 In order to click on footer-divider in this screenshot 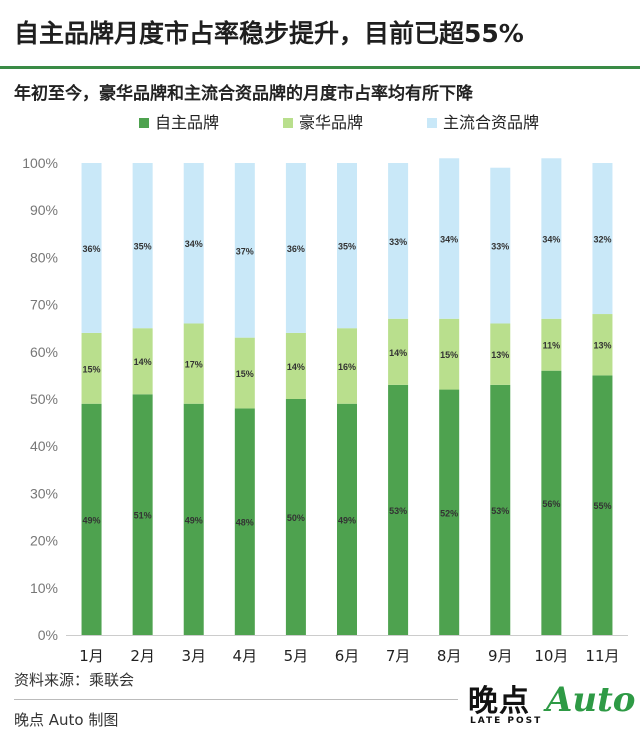, I will do `click(236, 699)`.